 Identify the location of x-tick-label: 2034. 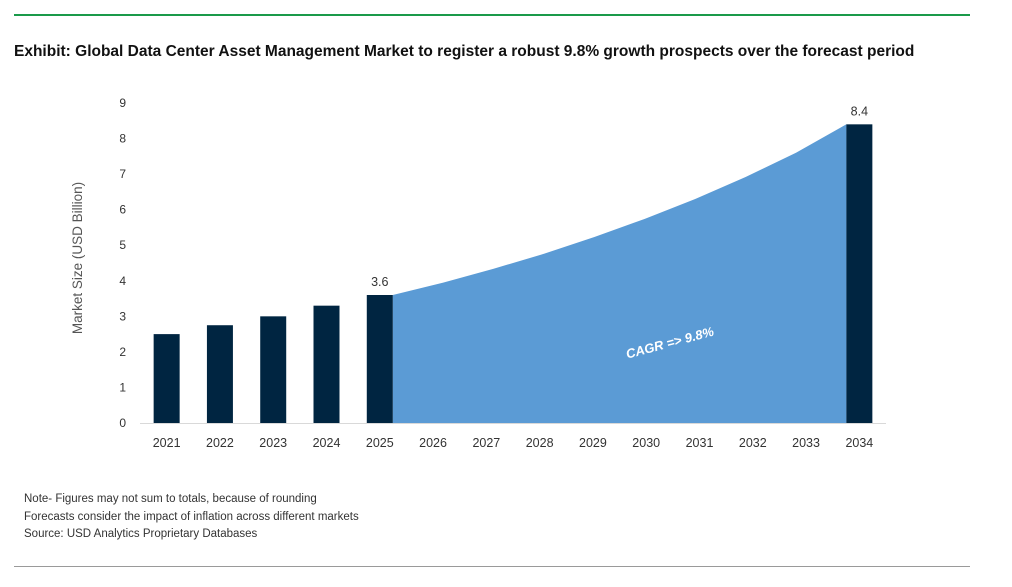
(859, 443).